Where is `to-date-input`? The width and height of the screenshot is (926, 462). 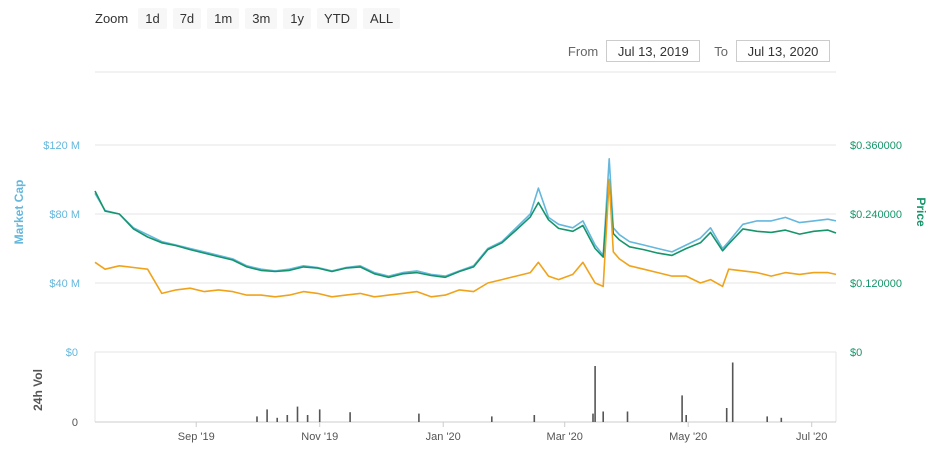 to-date-input is located at coordinates (783, 51).